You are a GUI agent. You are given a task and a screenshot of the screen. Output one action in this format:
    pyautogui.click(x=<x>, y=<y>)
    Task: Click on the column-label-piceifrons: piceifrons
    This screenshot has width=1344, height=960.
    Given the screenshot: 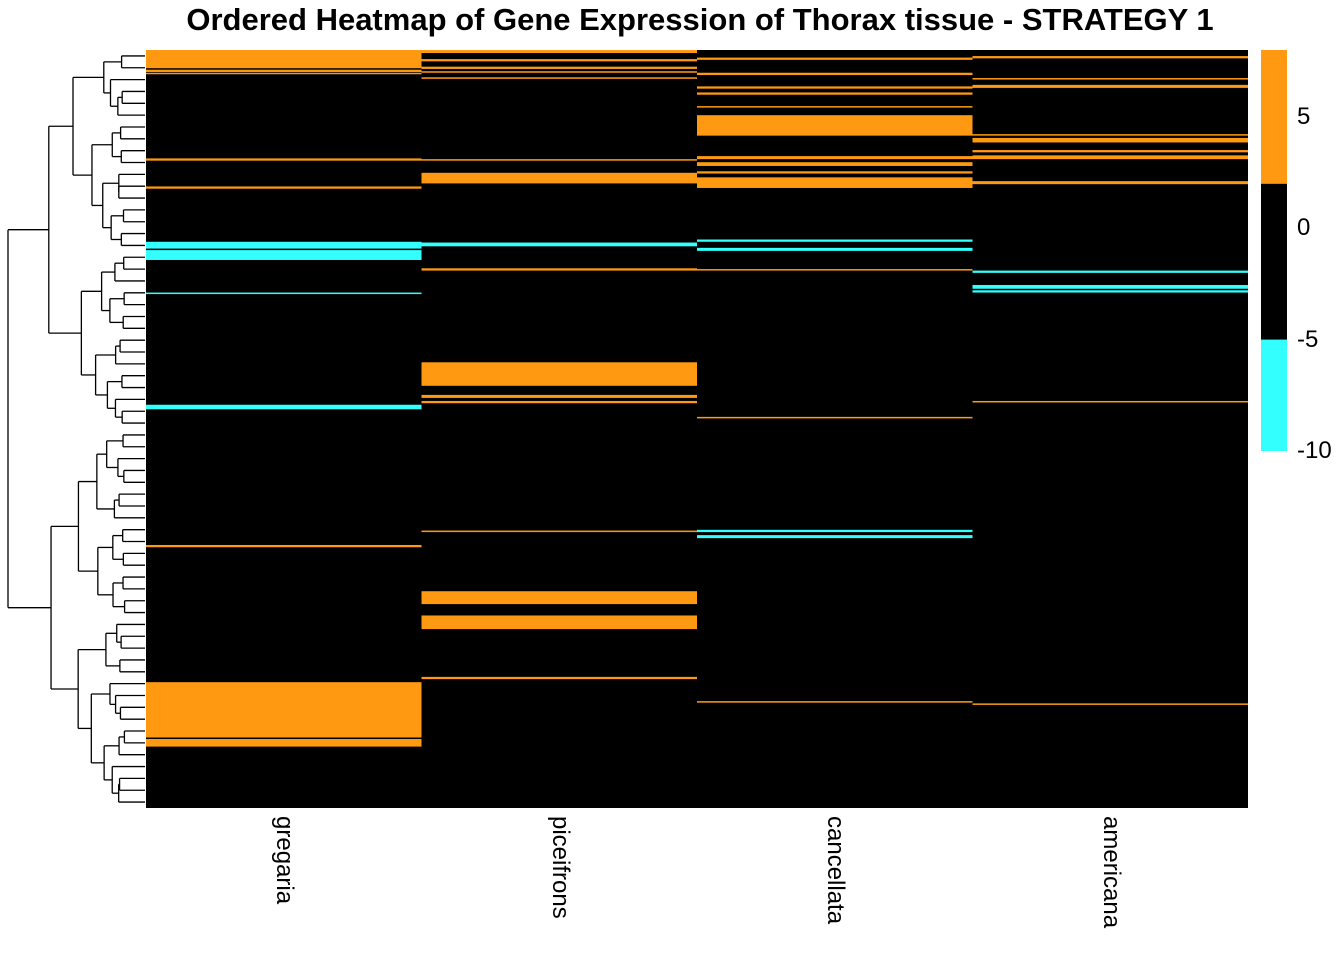 What is the action you would take?
    pyautogui.click(x=560, y=867)
    